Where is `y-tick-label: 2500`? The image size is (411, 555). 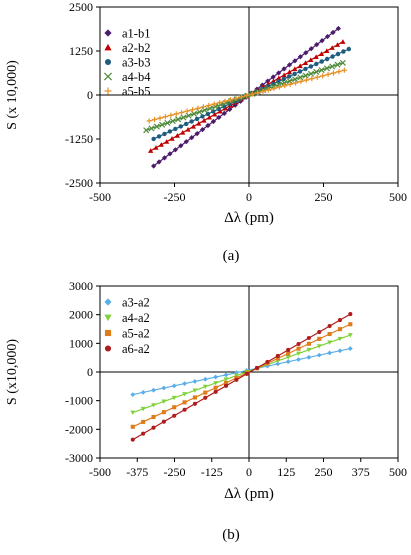
y-tick-label: 2500 is located at coordinates (81, 7).